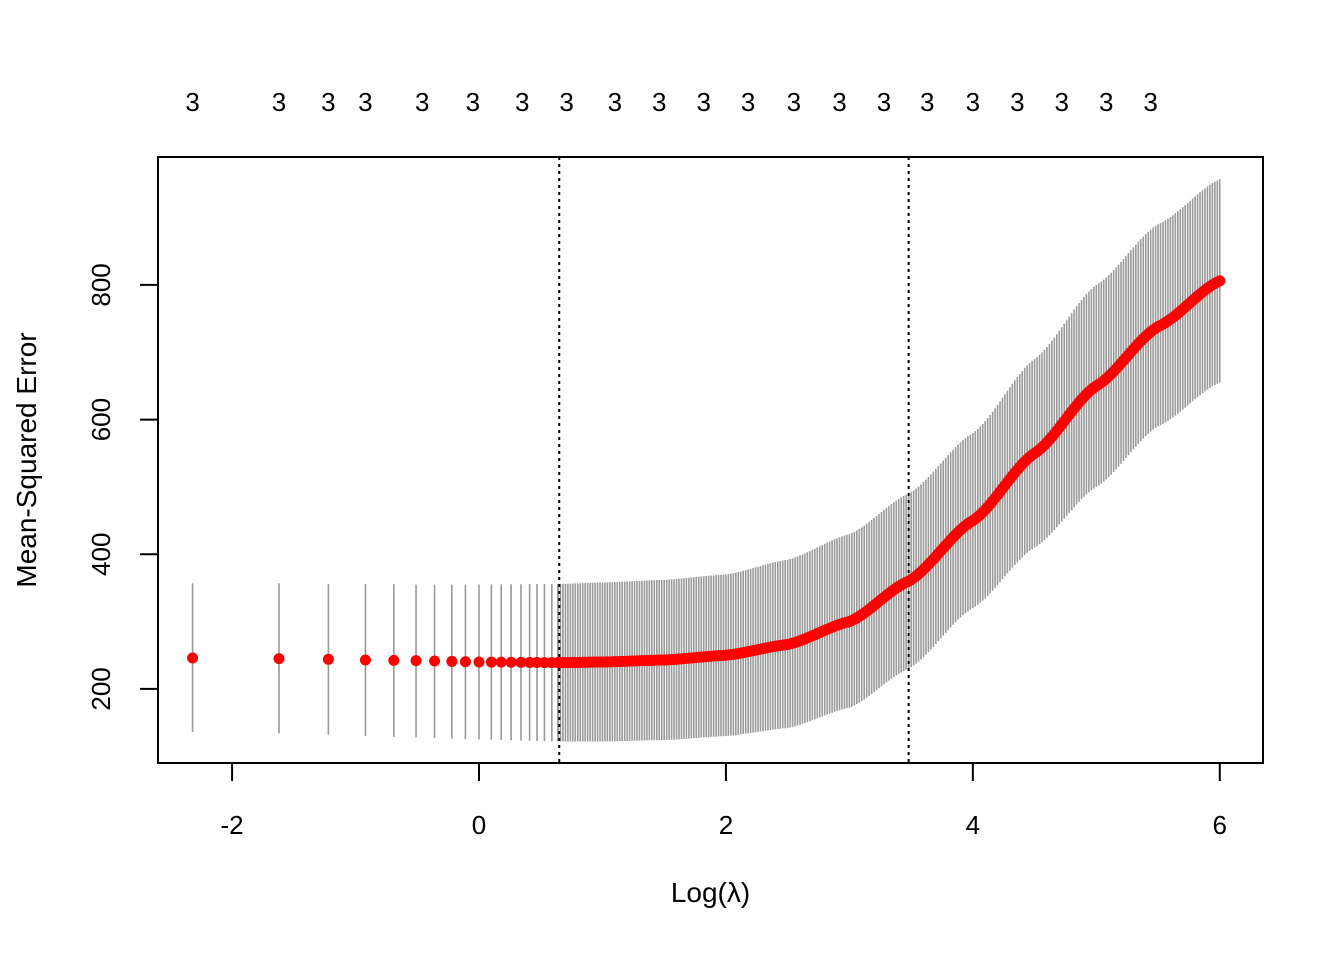 The height and width of the screenshot is (960, 1344). I want to click on y-tick-label: 600, so click(101, 419).